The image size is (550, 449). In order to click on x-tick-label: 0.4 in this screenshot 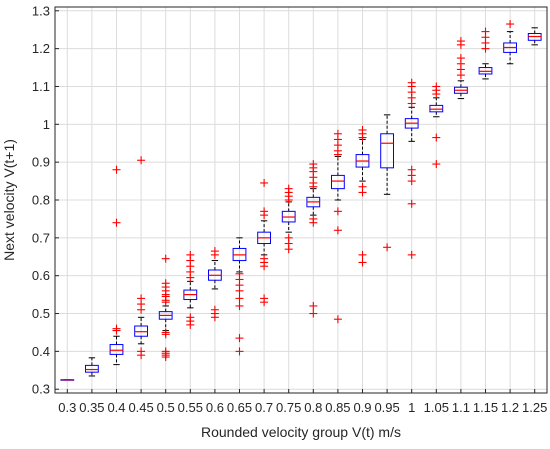, I will do `click(116, 407)`.